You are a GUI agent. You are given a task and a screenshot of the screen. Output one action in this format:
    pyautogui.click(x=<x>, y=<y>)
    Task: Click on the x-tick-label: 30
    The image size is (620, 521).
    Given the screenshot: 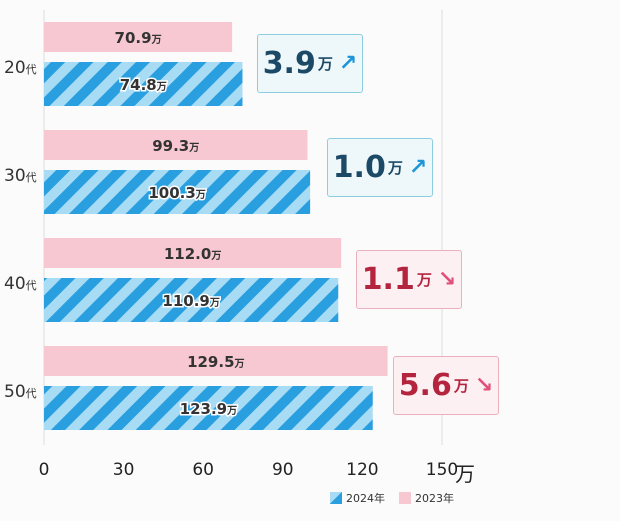 What is the action you would take?
    pyautogui.click(x=123, y=470)
    